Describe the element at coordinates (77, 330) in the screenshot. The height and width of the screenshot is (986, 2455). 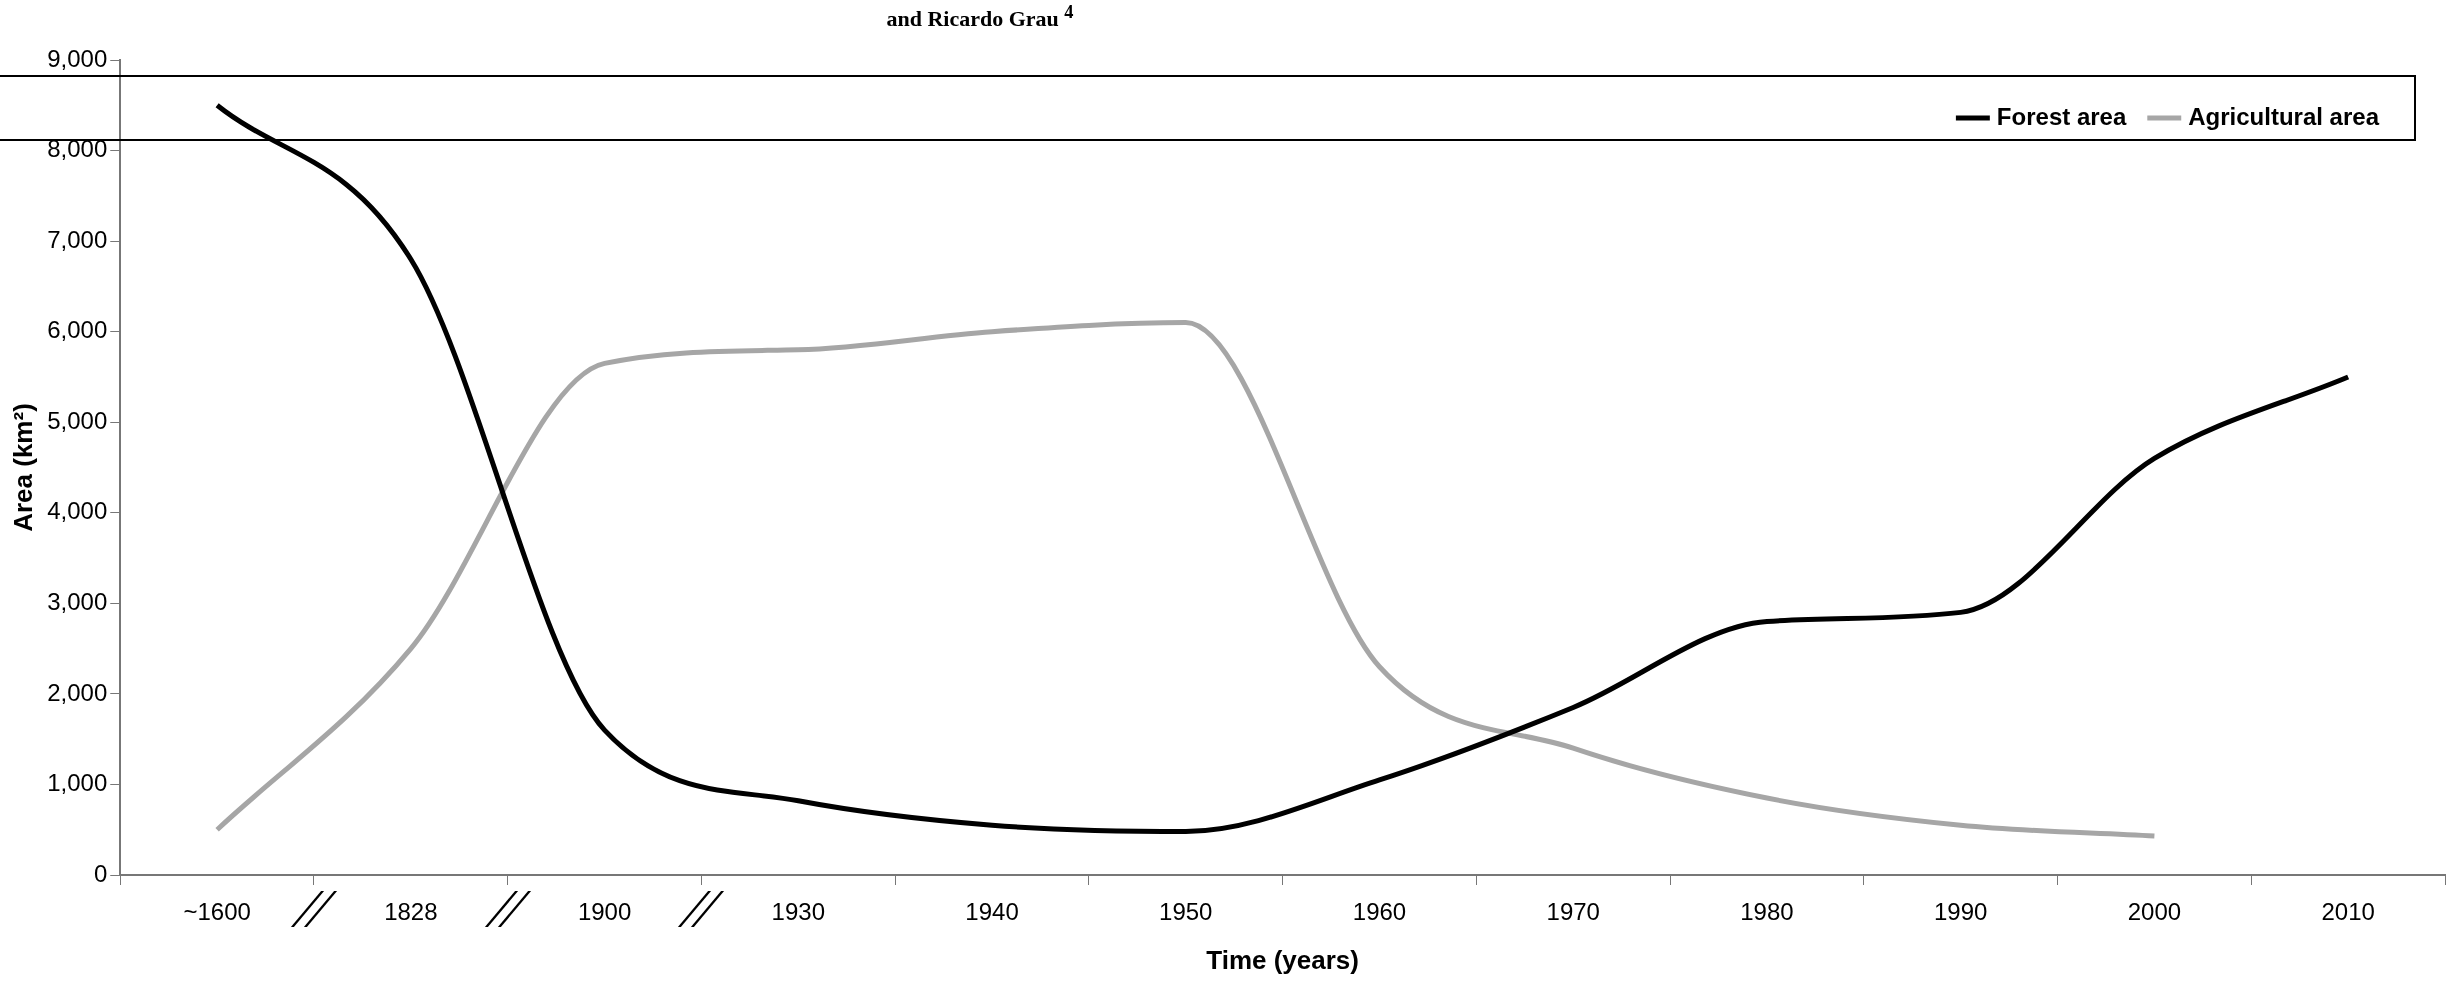
I see `y-tick-label: 6,000` at that location.